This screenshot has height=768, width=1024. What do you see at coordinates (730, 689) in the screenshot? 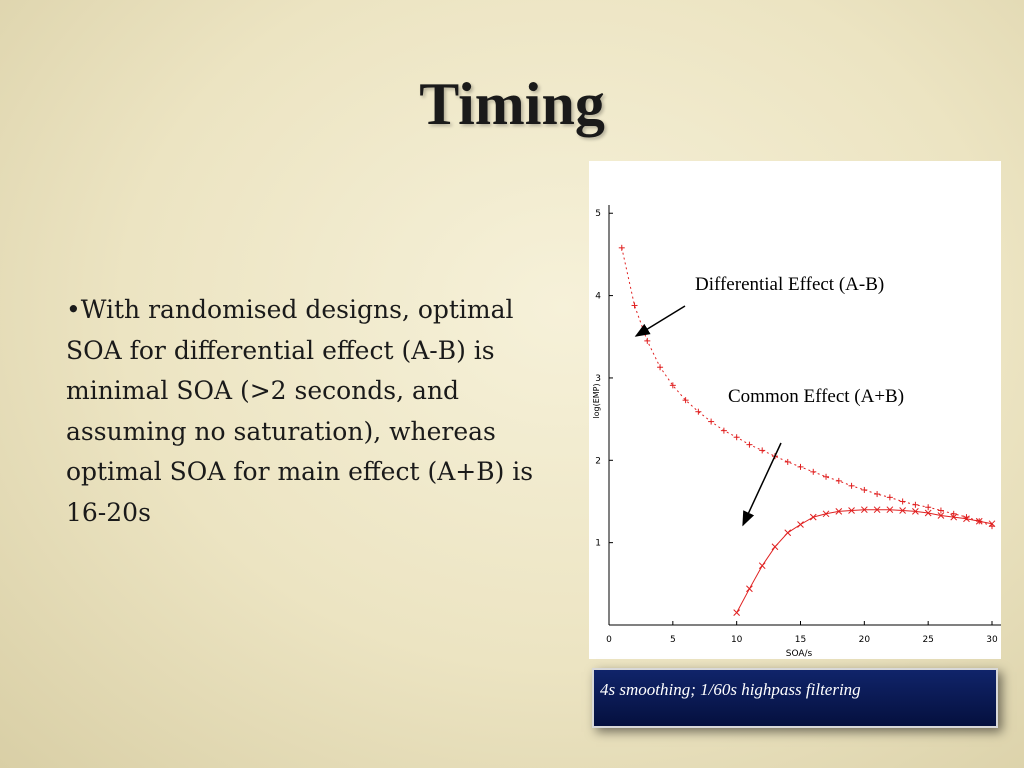
I see `caption-text: 4s smoothing; 1/60s highpass filtering` at bounding box center [730, 689].